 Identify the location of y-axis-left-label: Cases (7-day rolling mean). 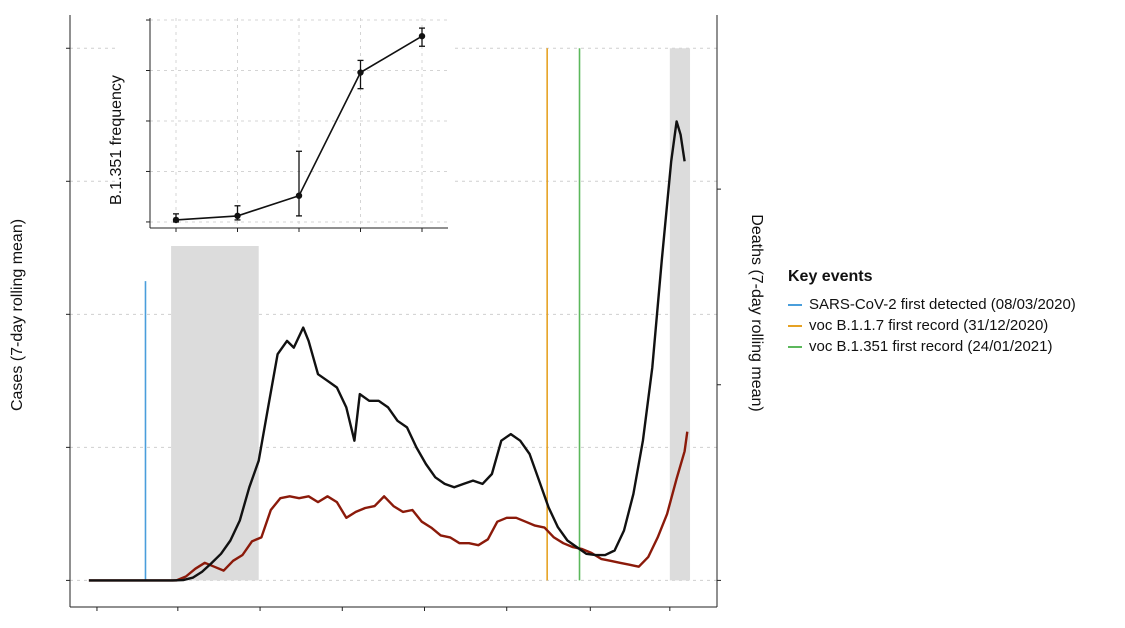
(17, 315).